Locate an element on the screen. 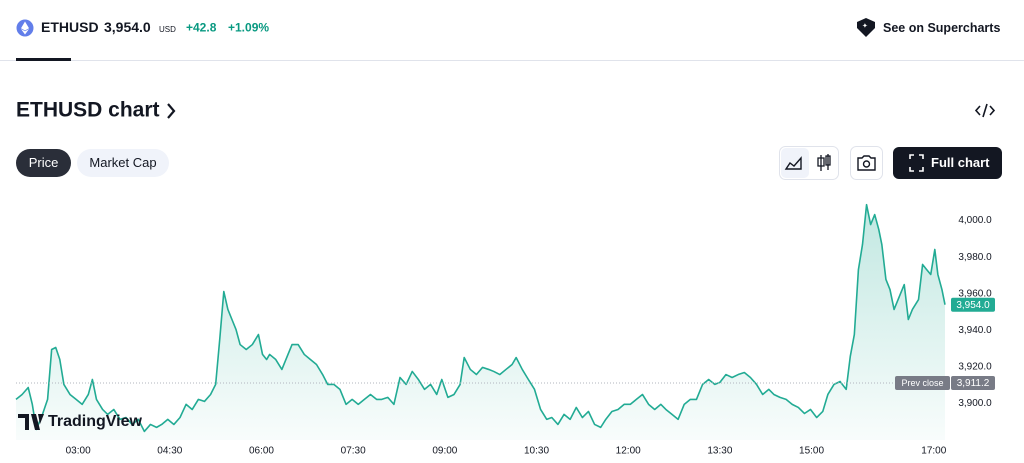 The image size is (1024, 463). camera-icon is located at coordinates (866, 163).